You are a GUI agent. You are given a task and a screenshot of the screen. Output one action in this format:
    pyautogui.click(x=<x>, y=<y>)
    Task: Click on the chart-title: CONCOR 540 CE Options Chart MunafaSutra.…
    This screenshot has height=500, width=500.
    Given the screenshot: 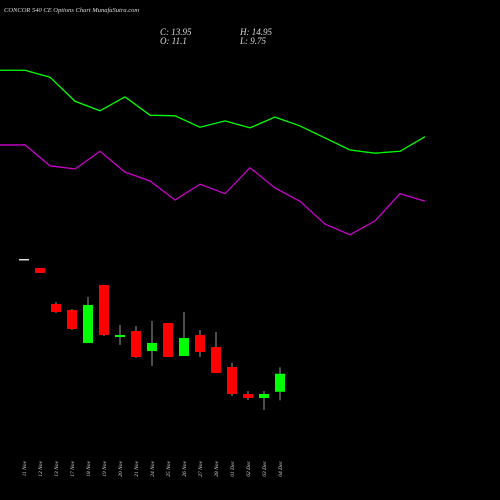 What is the action you would take?
    pyautogui.click(x=71, y=10)
    